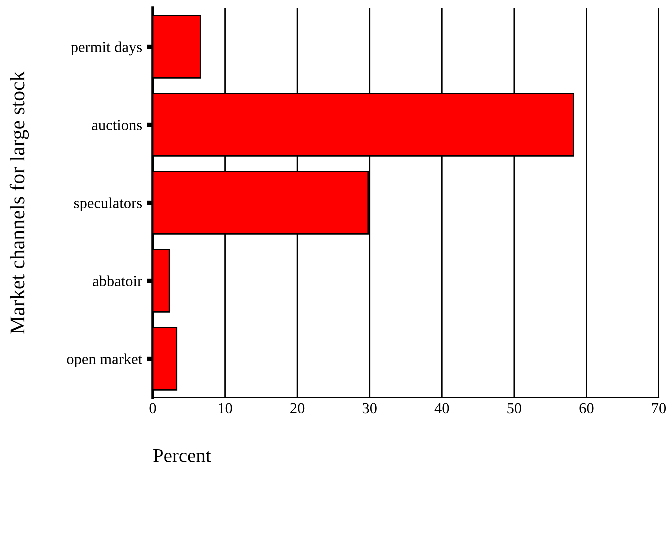 This screenshot has height=543, width=670. Describe the element at coordinates (442, 408) in the screenshot. I see `x-tick-label: 40` at that location.